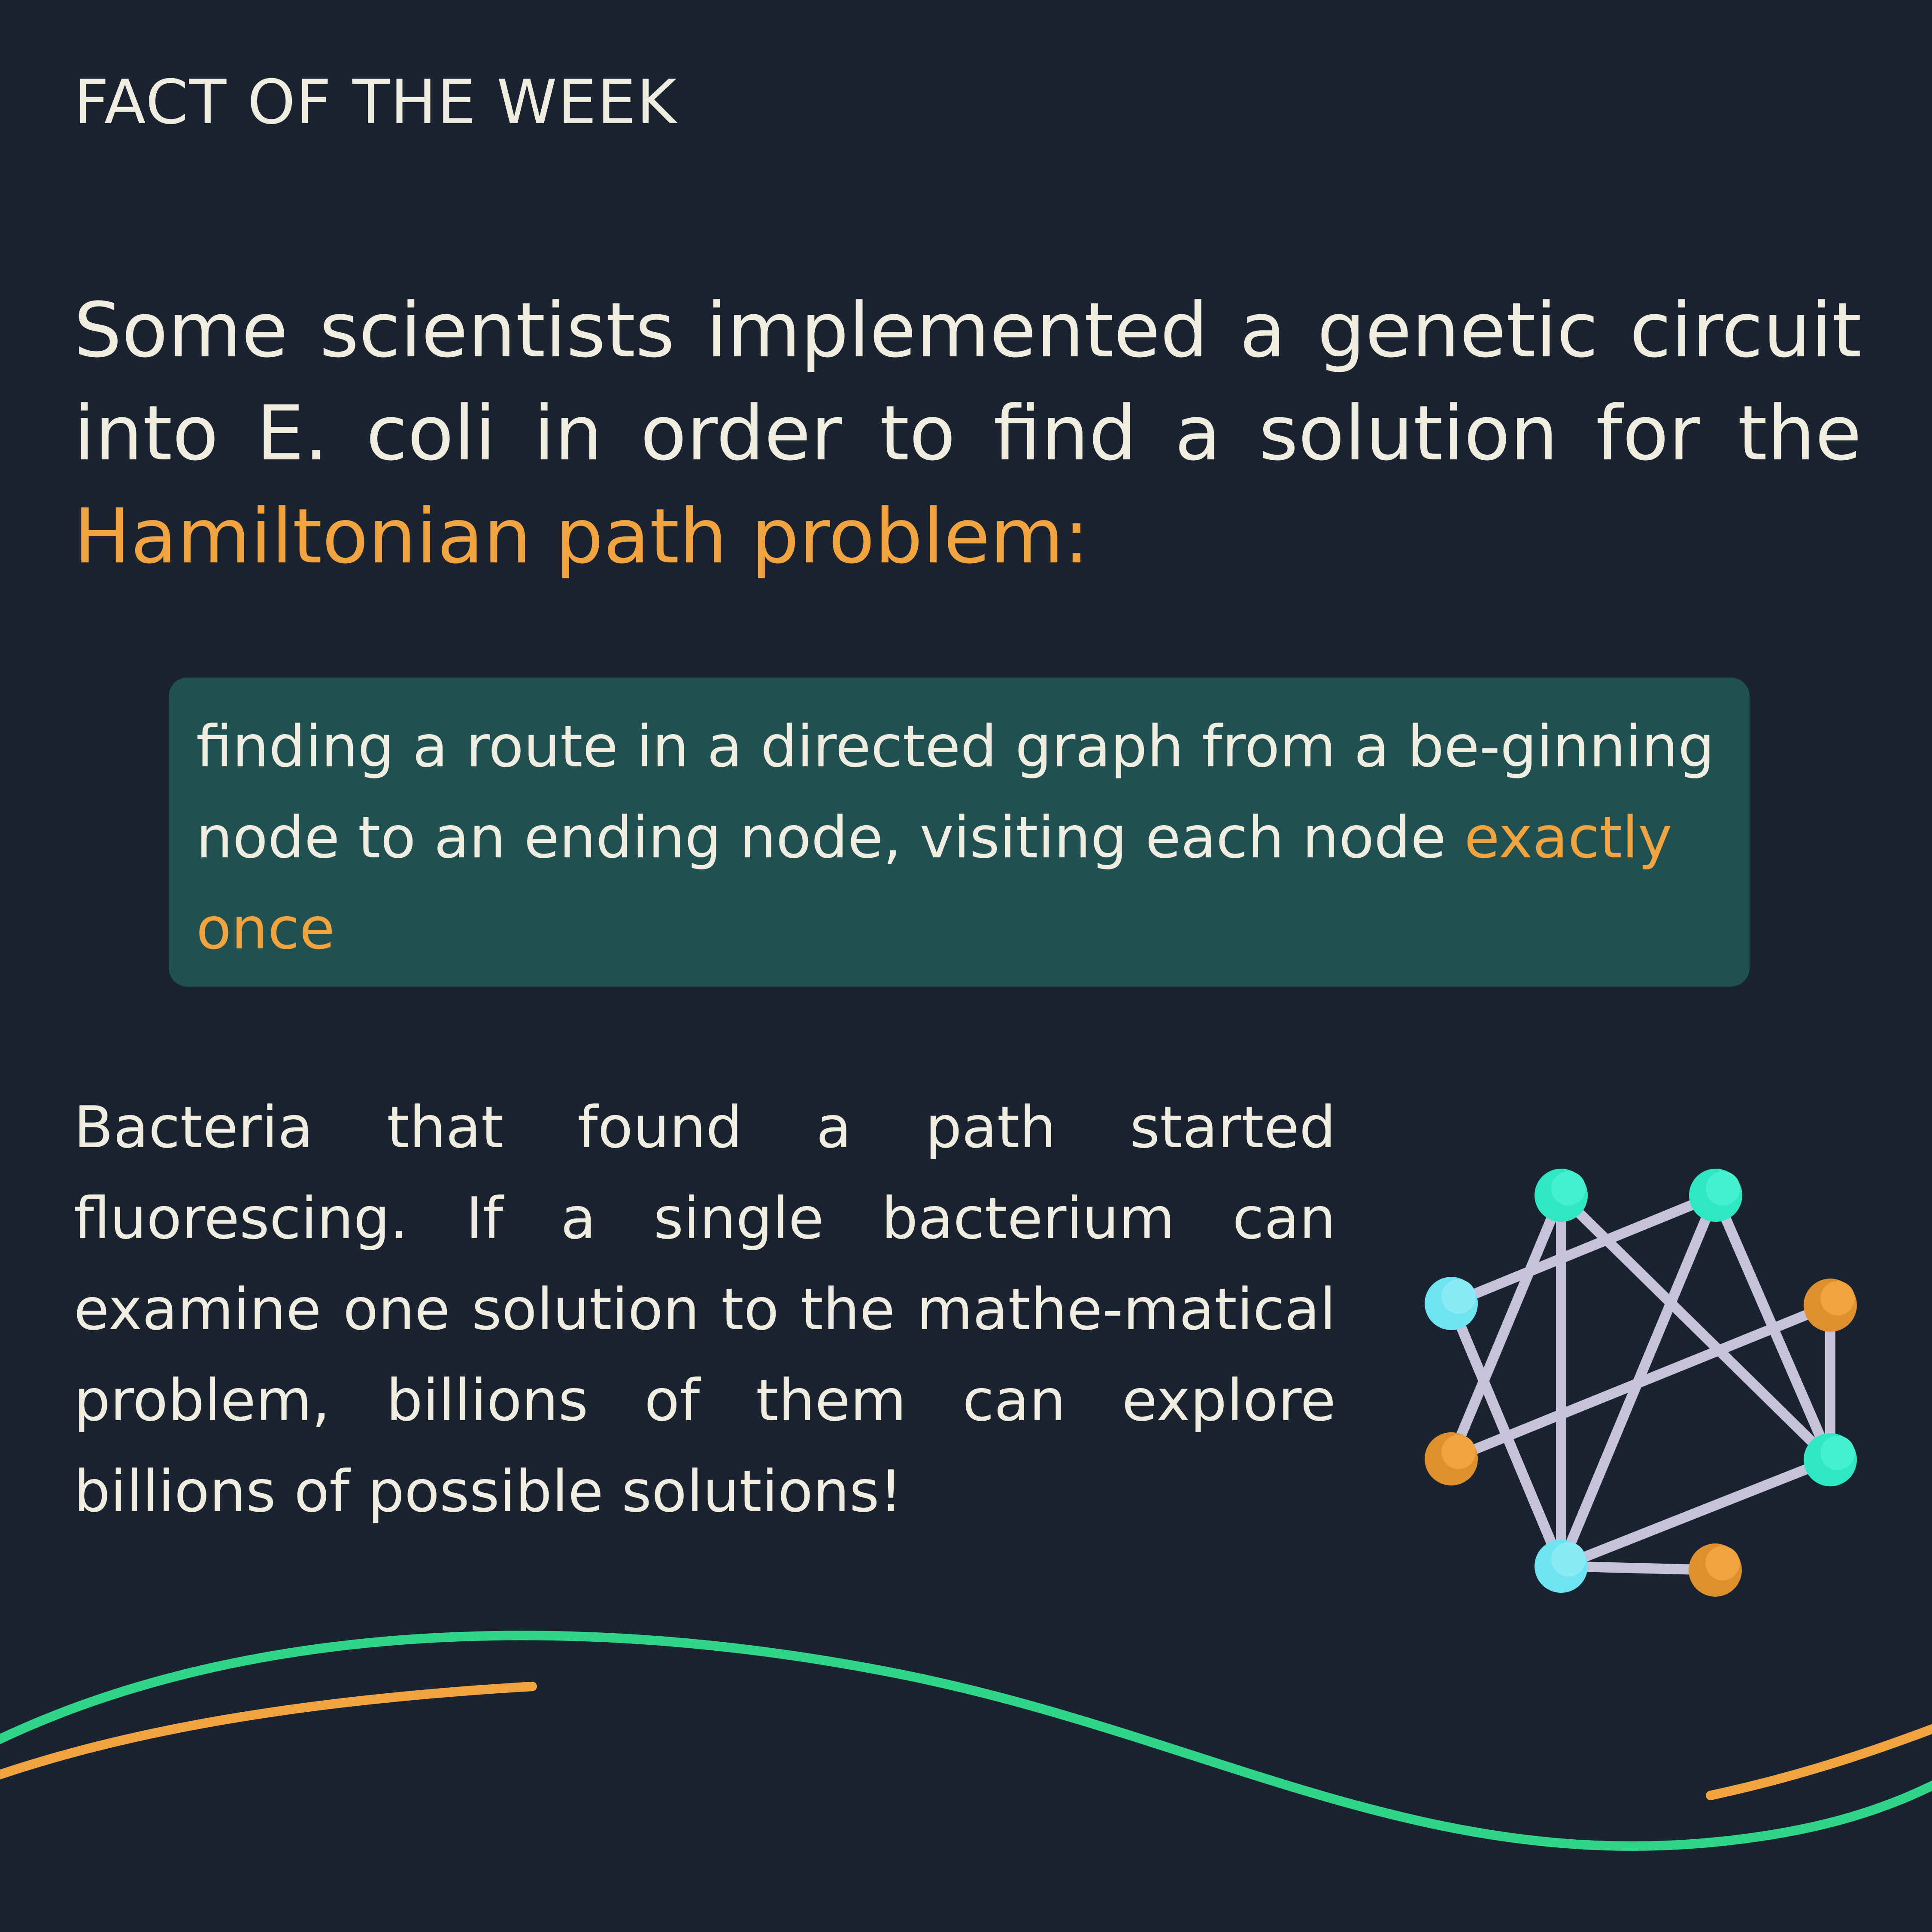 The width and height of the screenshot is (1932, 1932). What do you see at coordinates (934, 883) in the screenshot?
I see `definition-highlight: exactly once` at bounding box center [934, 883].